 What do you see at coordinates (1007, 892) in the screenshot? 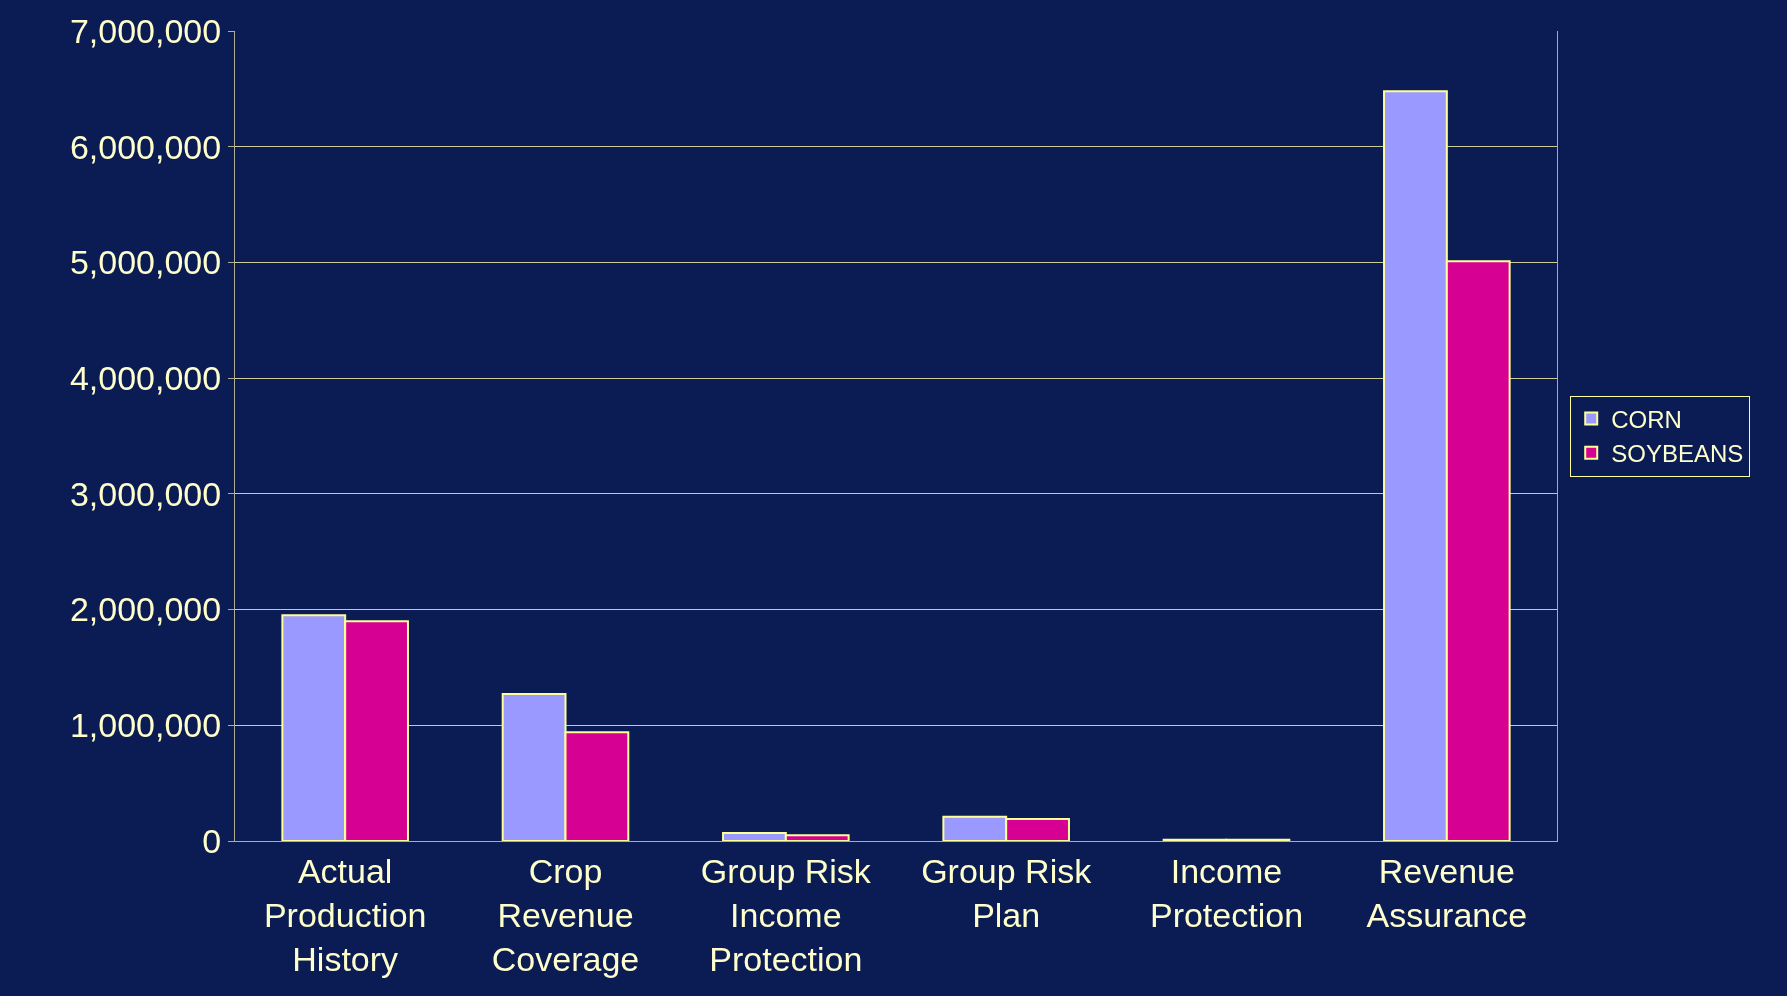
I see `x-tick-label: Group Risk Plan` at bounding box center [1007, 892].